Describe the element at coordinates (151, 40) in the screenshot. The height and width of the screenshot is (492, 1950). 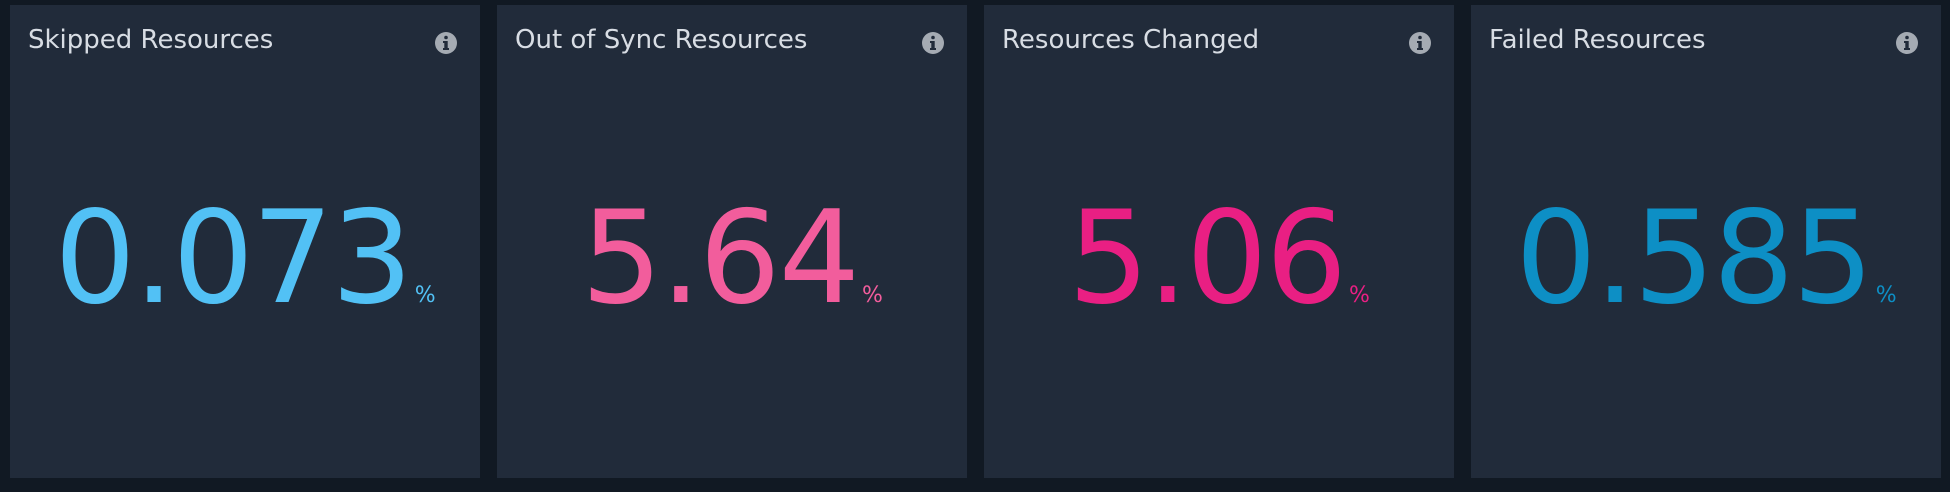
I see `panel-title: Skipped Resources` at that location.